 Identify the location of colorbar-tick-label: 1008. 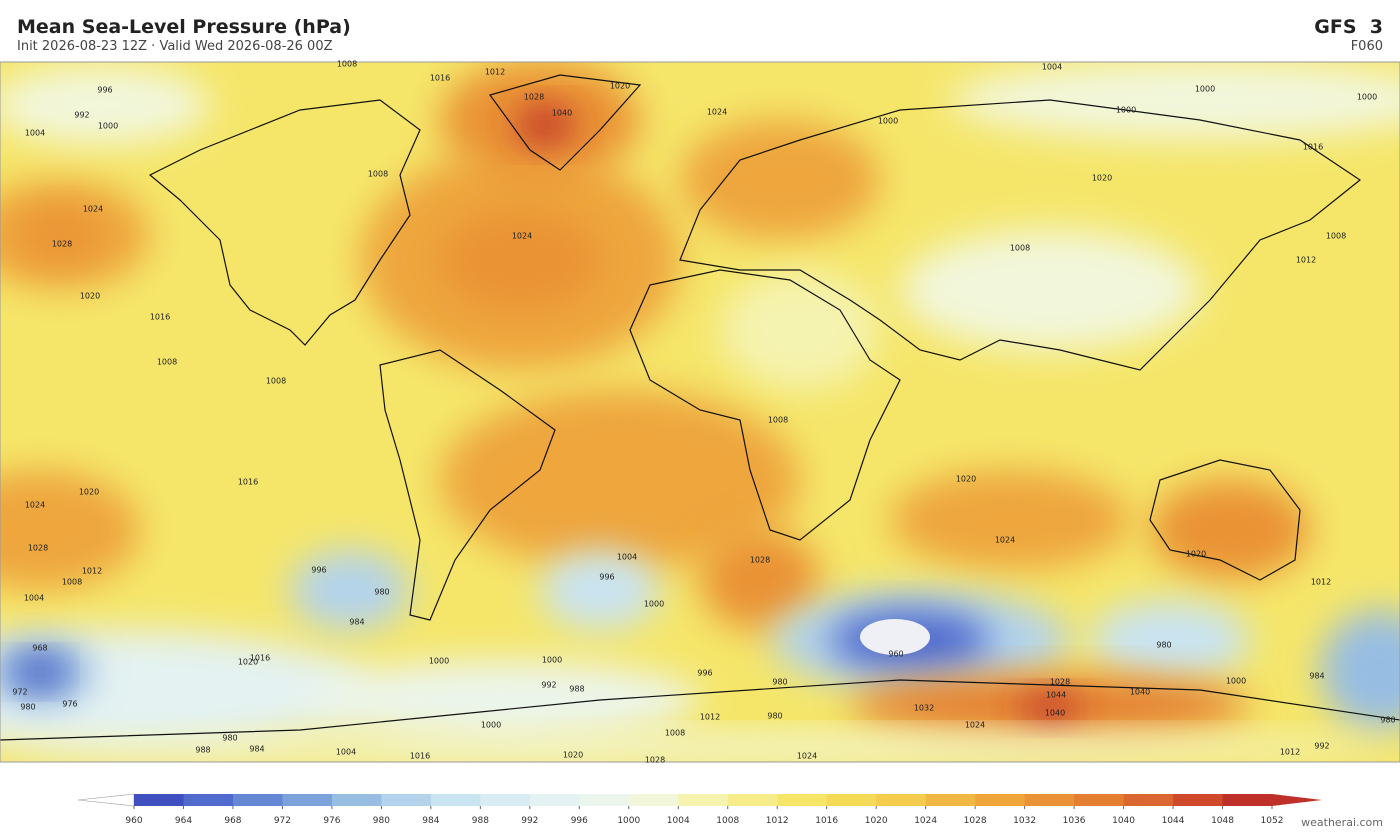
(727, 821).